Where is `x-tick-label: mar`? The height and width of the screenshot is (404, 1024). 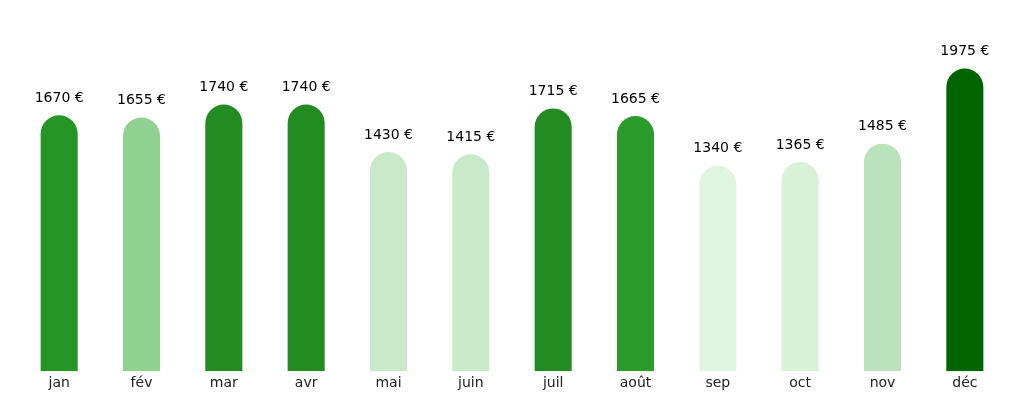 x-tick-label: mar is located at coordinates (224, 382).